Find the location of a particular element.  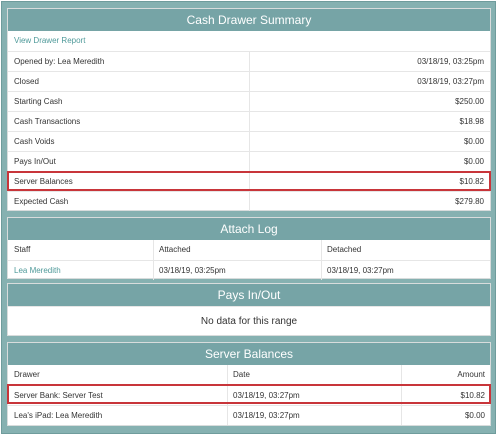

summary-row-starting-cash: Starting Cash $250.00 is located at coordinates (249, 101).